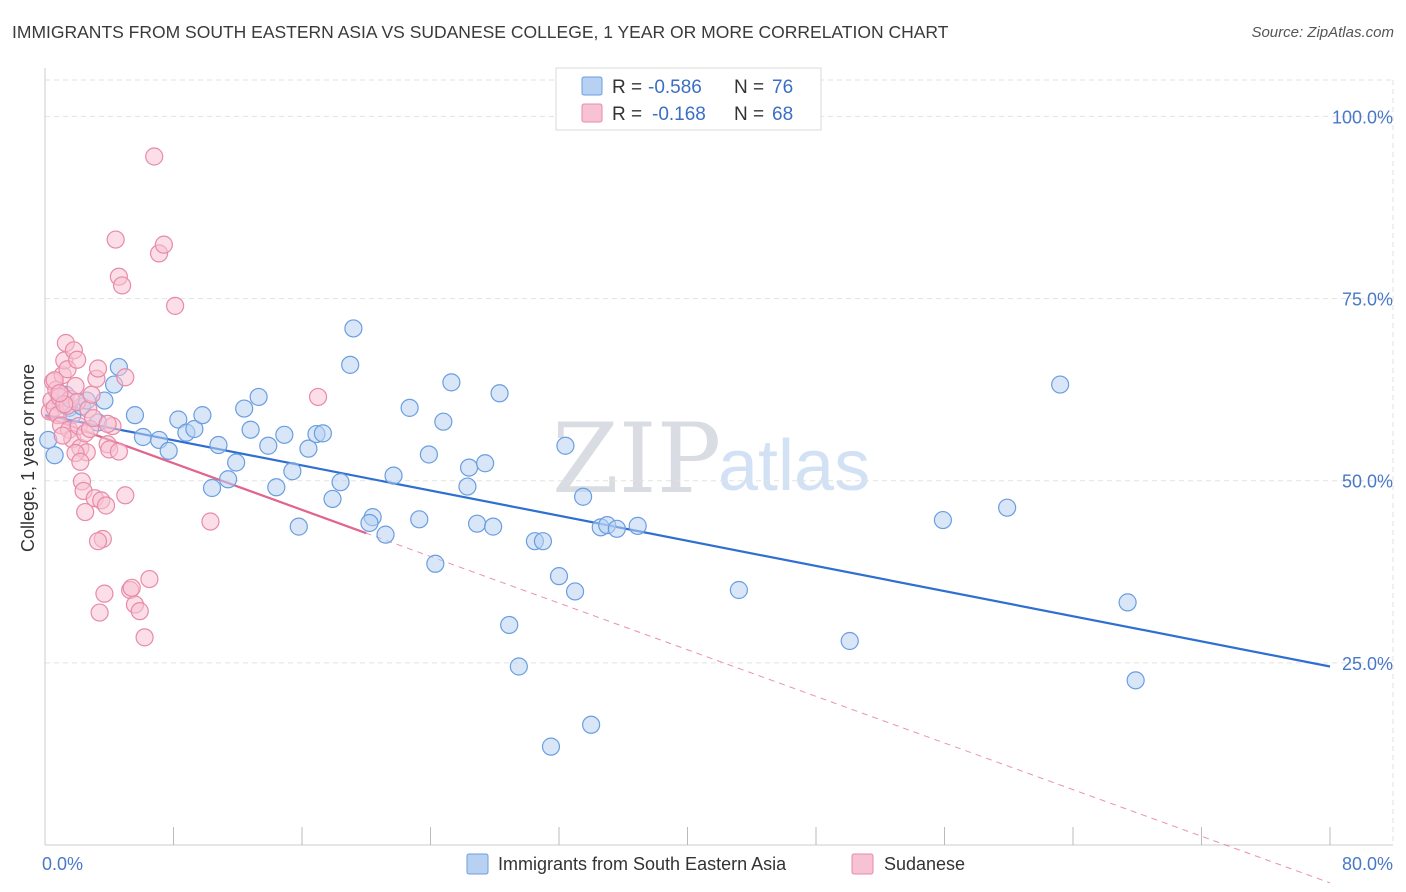  I want to click on legend-n-label-2: N =, so click(749, 114).